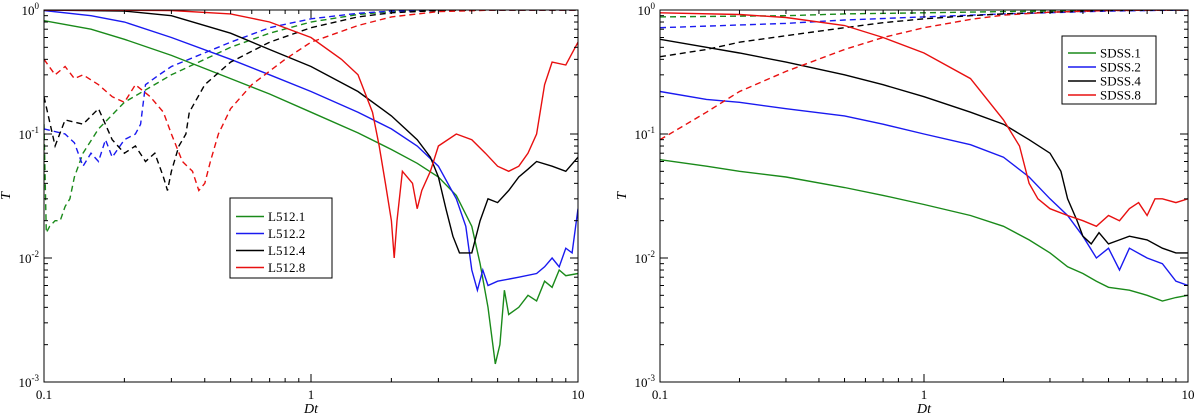  Describe the element at coordinates (286, 216) in the screenshot. I see `legend-label-L512.1: L512.1` at that location.